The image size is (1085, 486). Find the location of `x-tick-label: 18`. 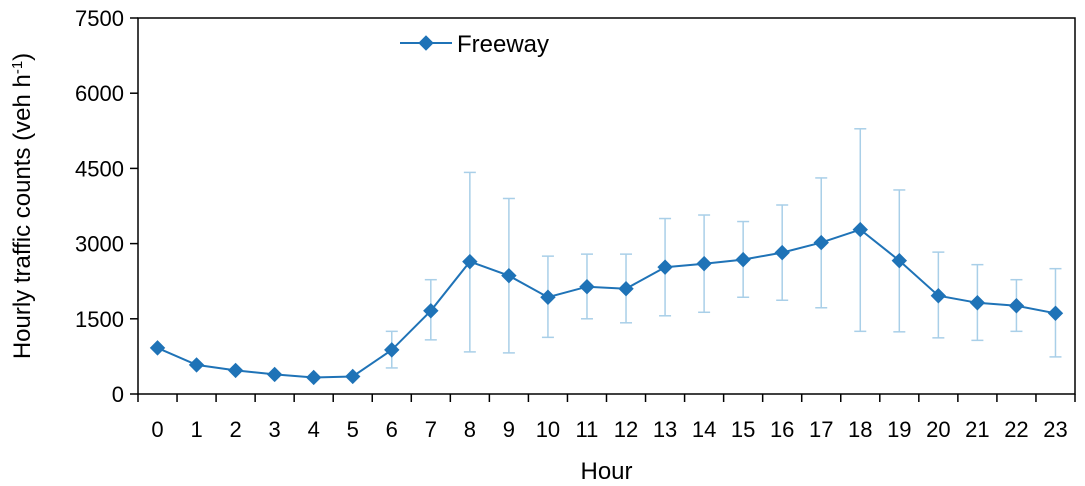

x-tick-label: 18 is located at coordinates (860, 429).